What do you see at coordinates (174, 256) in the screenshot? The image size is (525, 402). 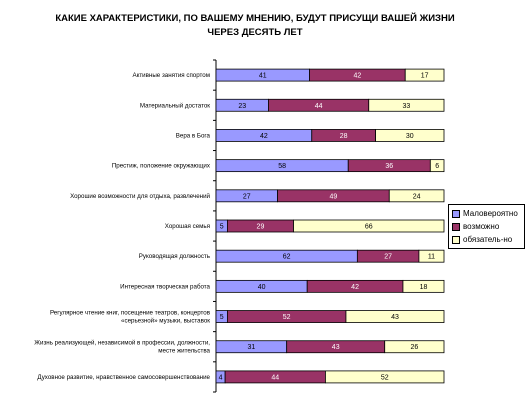 I see `category-label: Руководящая должность` at bounding box center [174, 256].